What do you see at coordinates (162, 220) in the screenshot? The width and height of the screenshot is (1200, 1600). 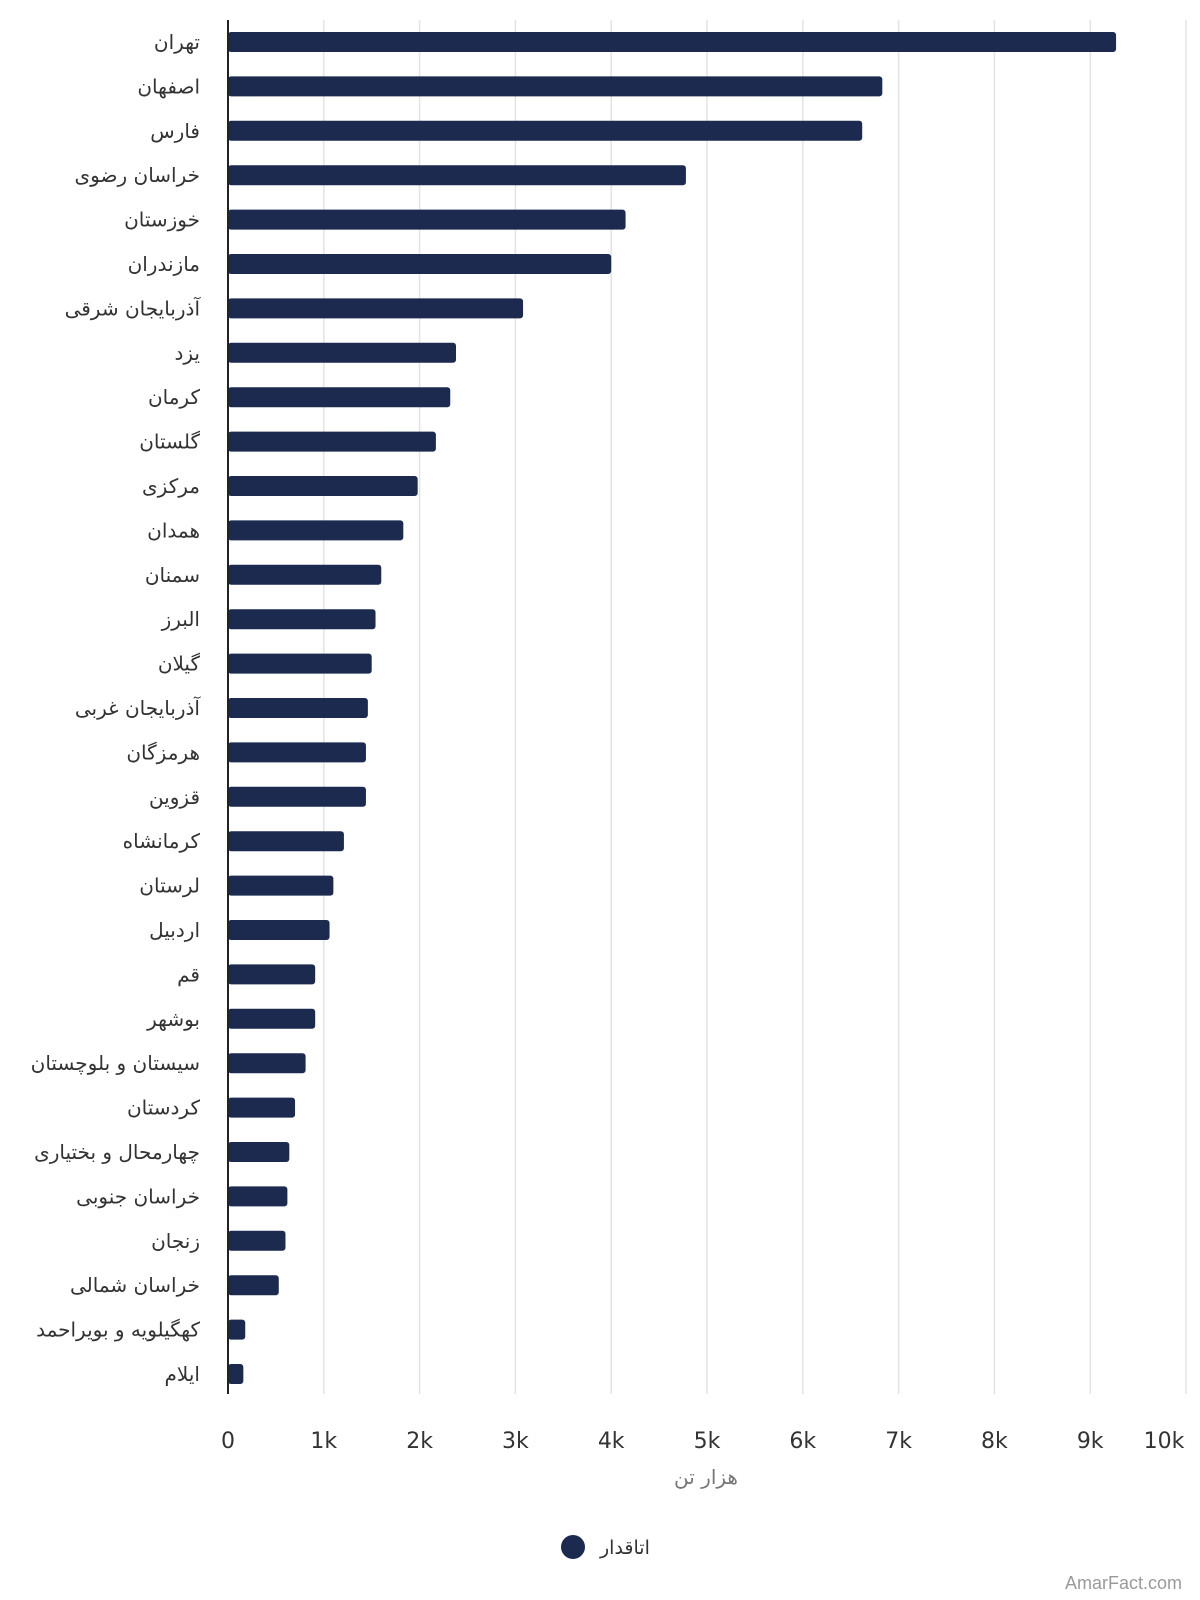 I see `category-label: خوزستان` at bounding box center [162, 220].